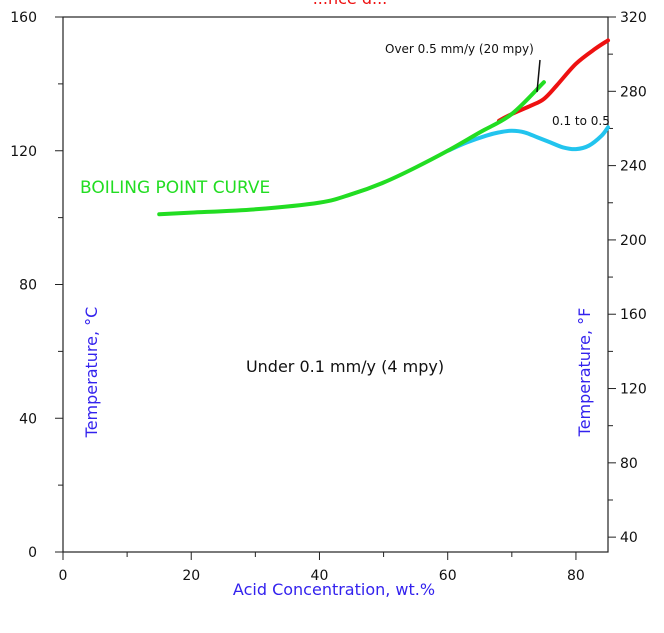 The width and height of the screenshot is (664, 633). I want to click on y-left-tick-label: 120, so click(23, 152).